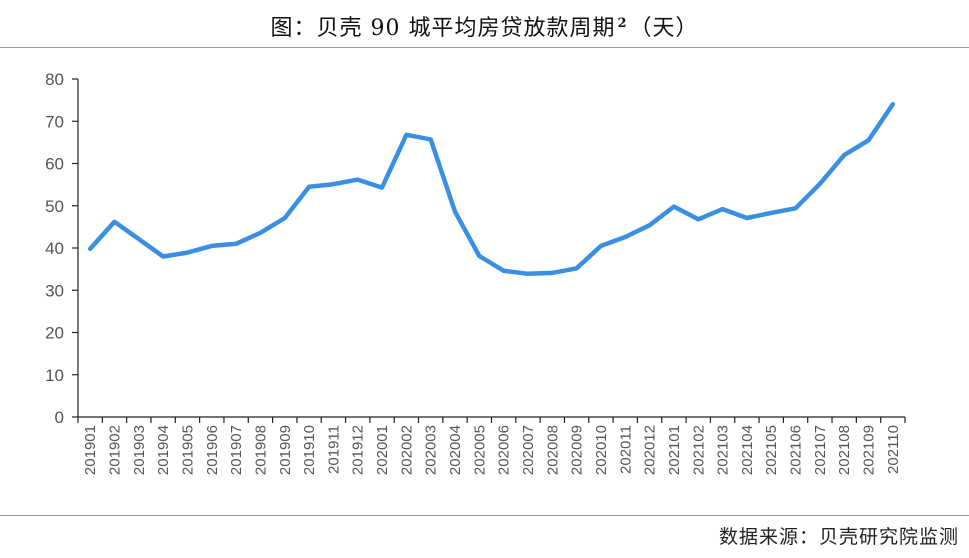  Describe the element at coordinates (187, 450) in the screenshot. I see `x-tick-label: 201905` at that location.